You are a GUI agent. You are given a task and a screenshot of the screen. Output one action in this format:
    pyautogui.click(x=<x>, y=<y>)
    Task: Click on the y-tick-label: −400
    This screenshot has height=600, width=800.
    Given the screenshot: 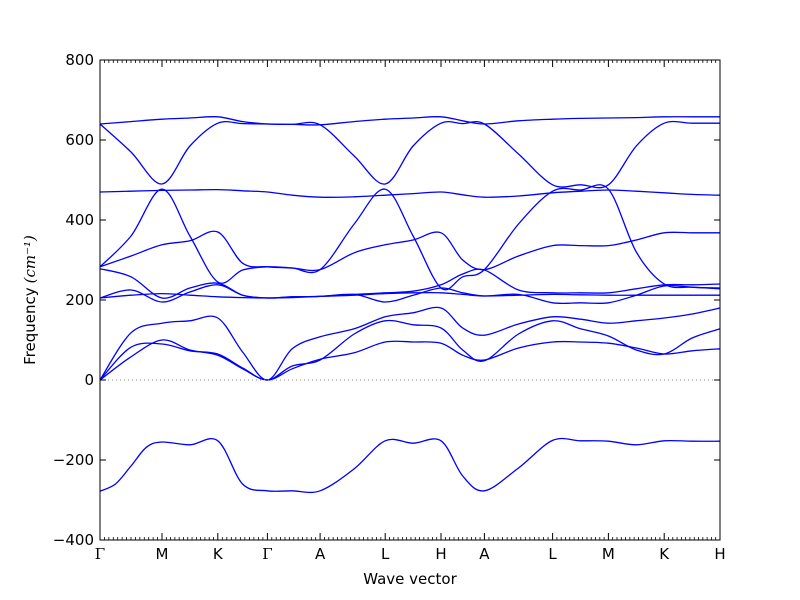 What is the action you would take?
    pyautogui.click(x=73, y=540)
    